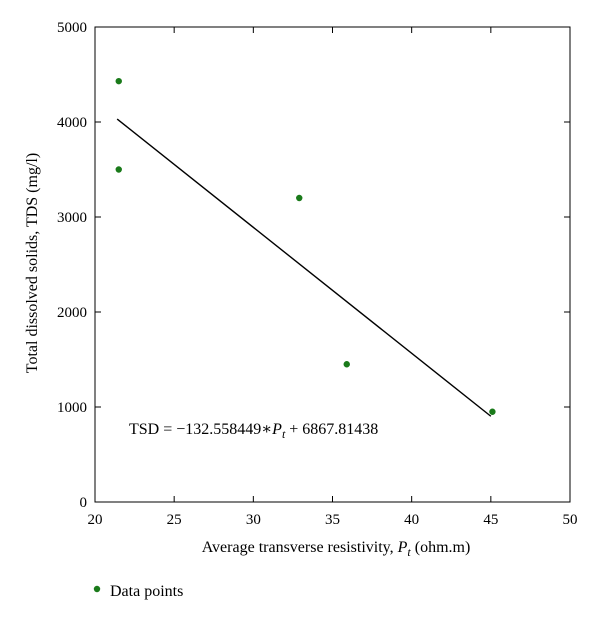 The width and height of the screenshot is (600, 621). What do you see at coordinates (253, 520) in the screenshot?
I see `x-tick-label: 30` at bounding box center [253, 520].